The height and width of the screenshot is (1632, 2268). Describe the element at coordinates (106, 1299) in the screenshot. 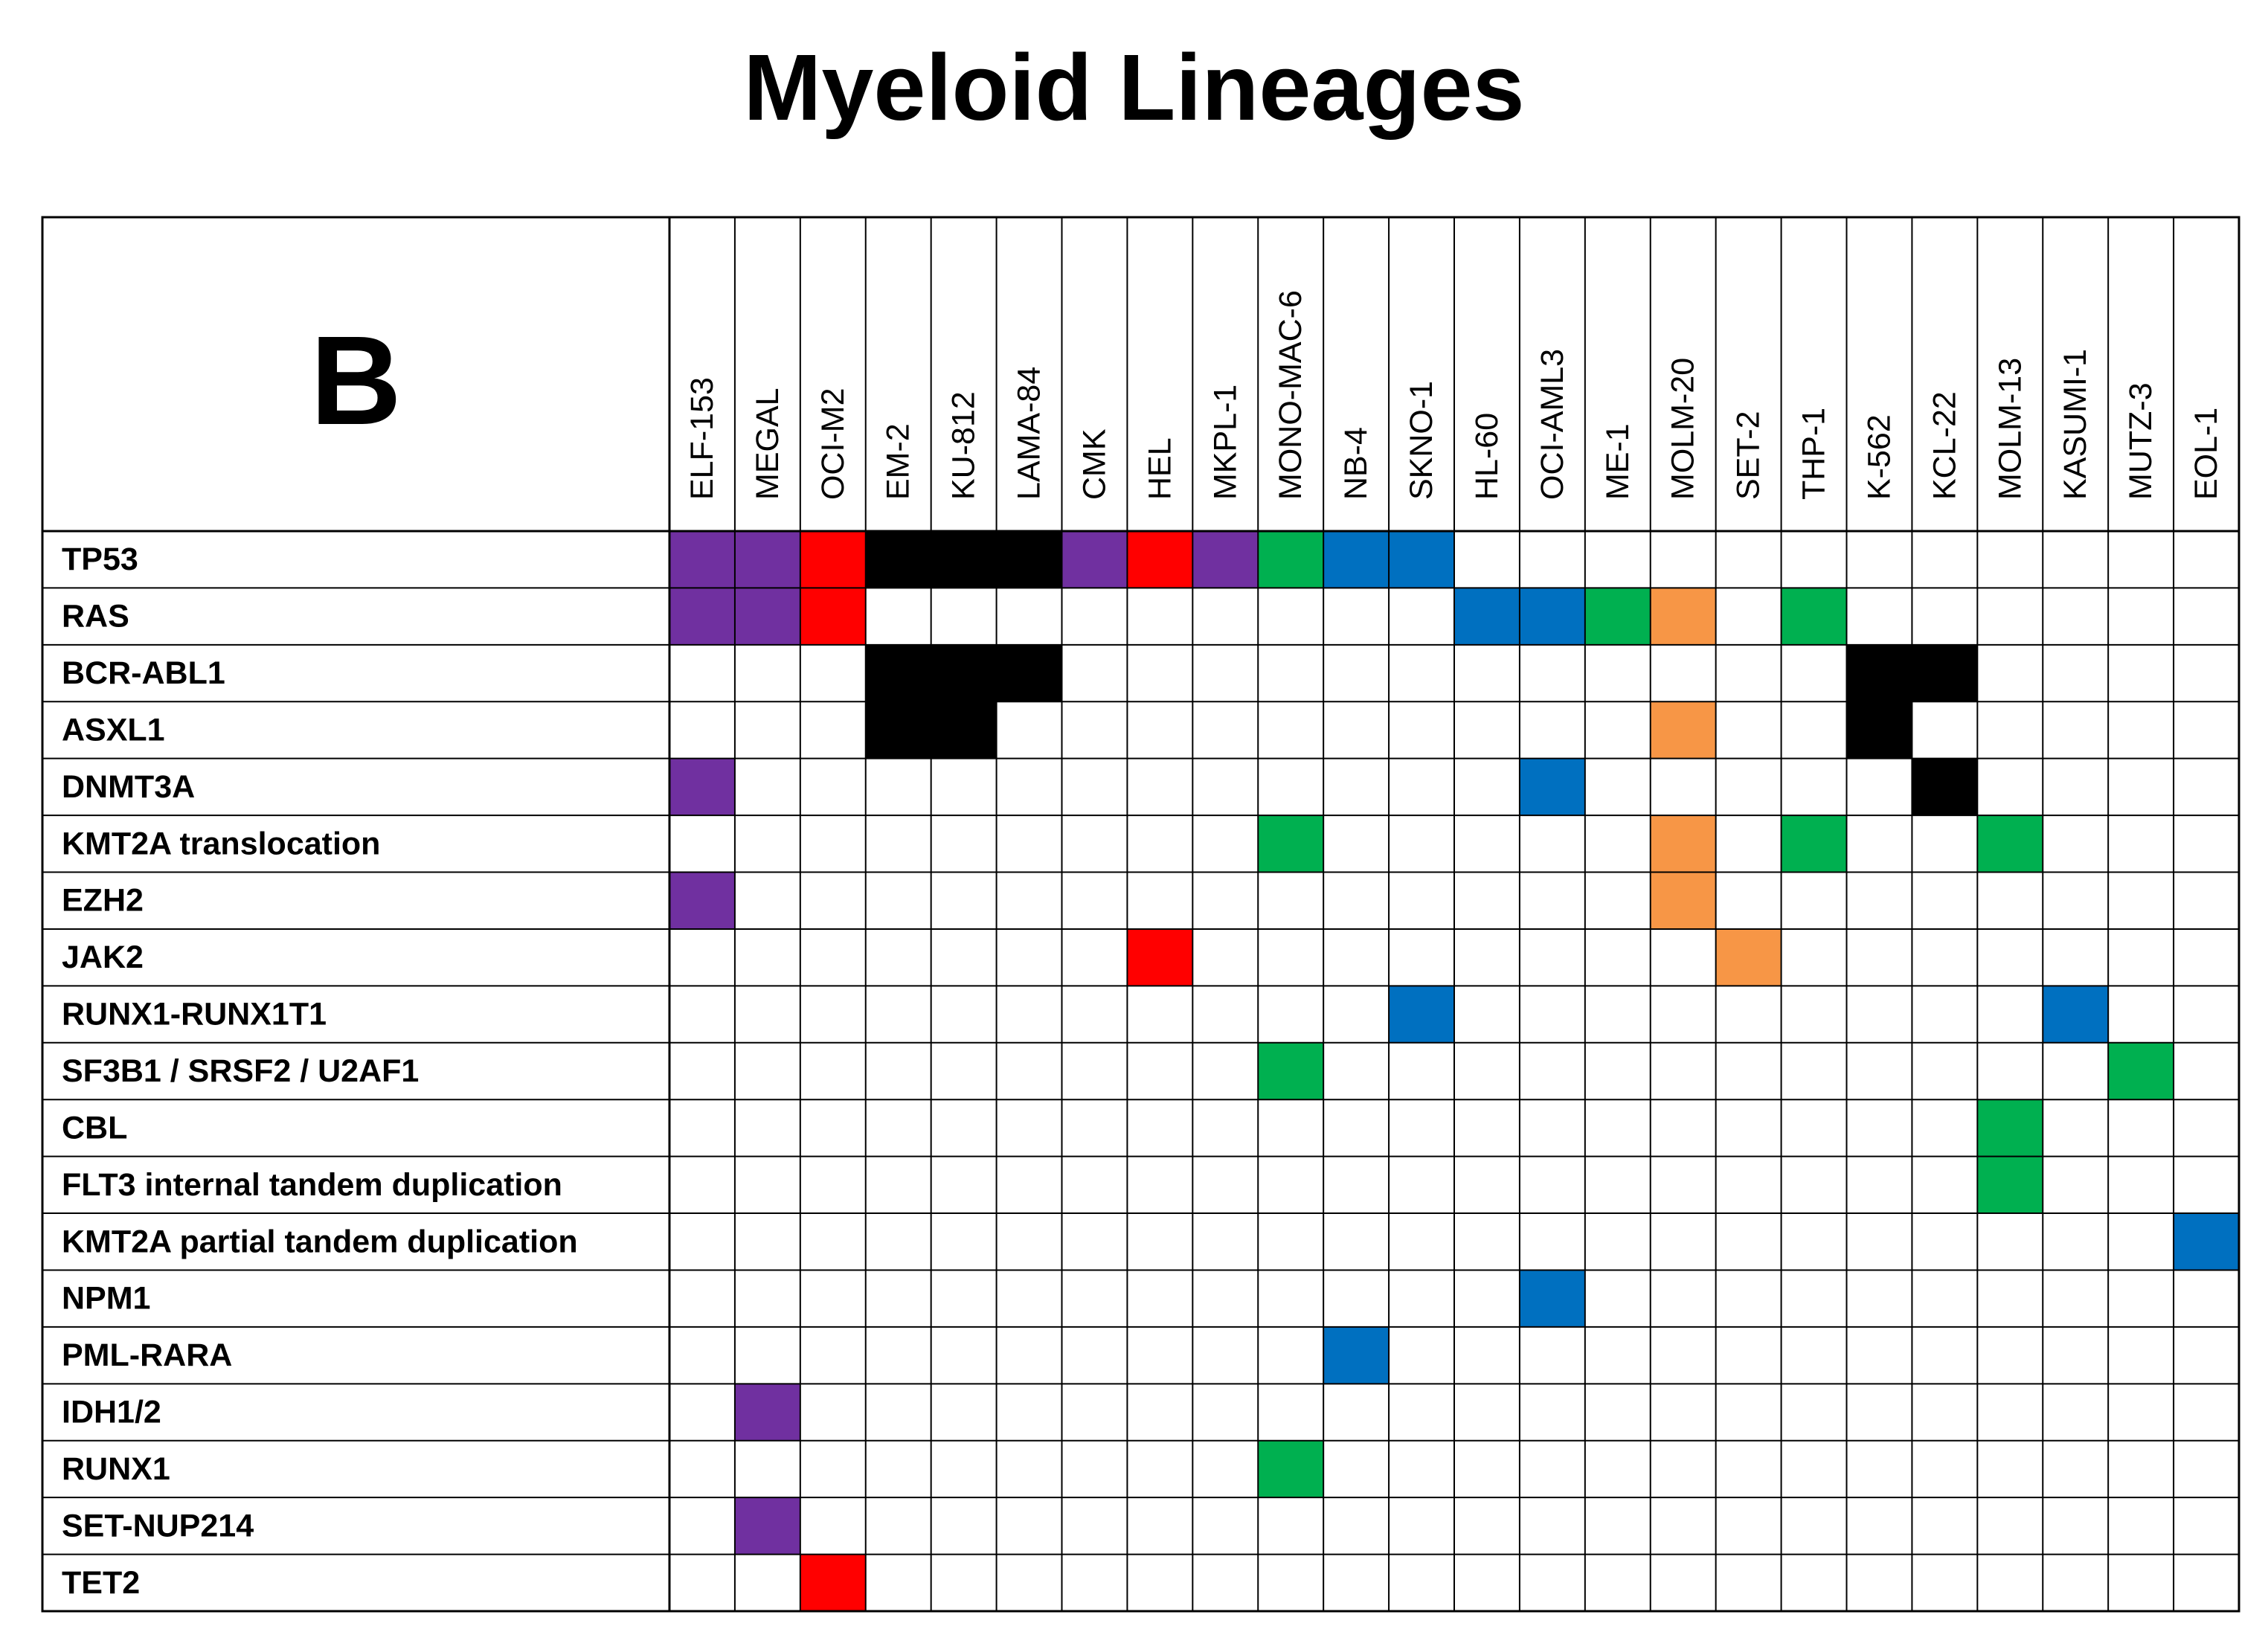

I see `row-label-npm1: NPM1` at that location.